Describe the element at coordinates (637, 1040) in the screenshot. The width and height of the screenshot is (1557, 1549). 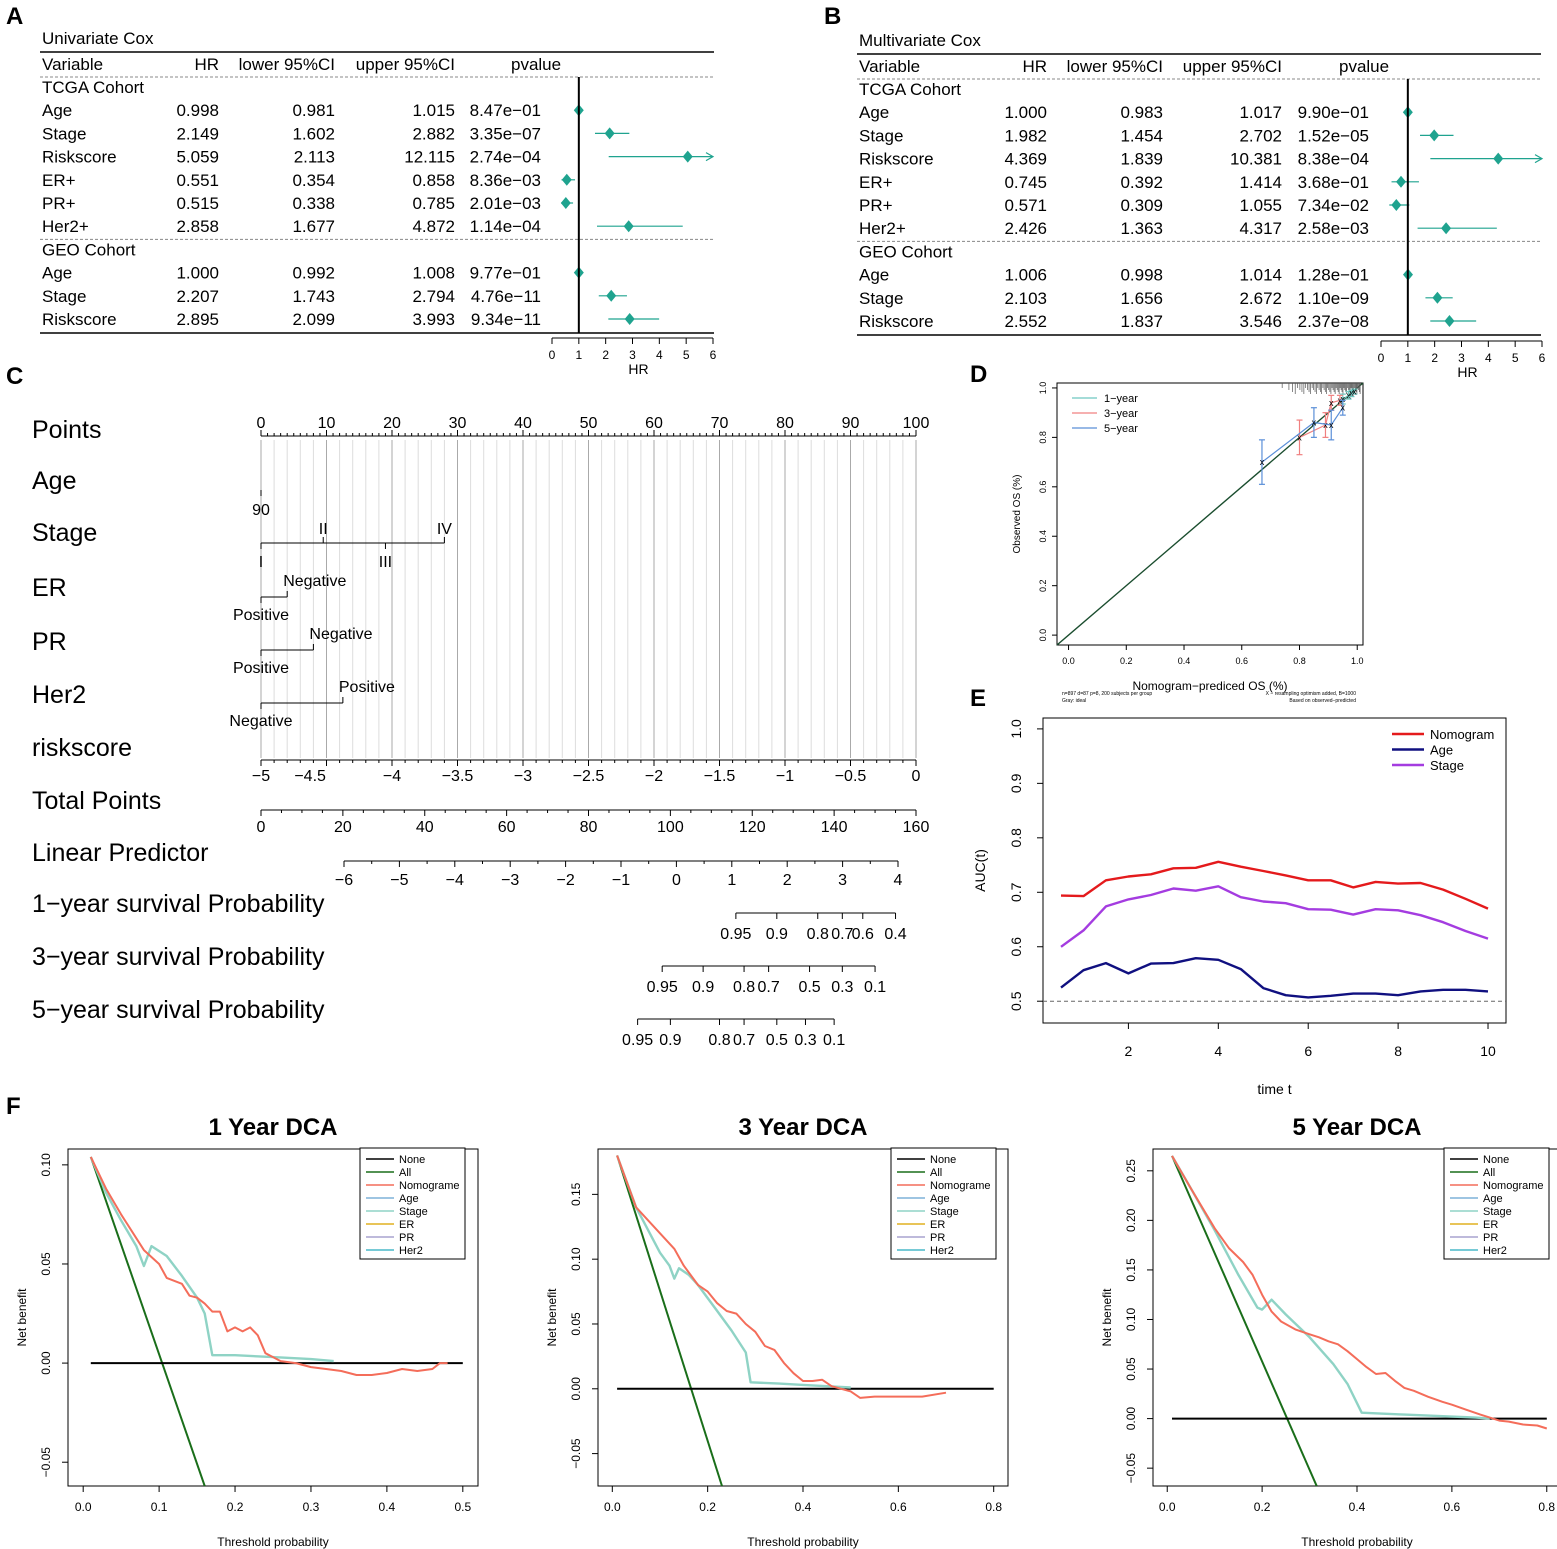
I see `surv-5yr-tick-label: 0.95` at that location.